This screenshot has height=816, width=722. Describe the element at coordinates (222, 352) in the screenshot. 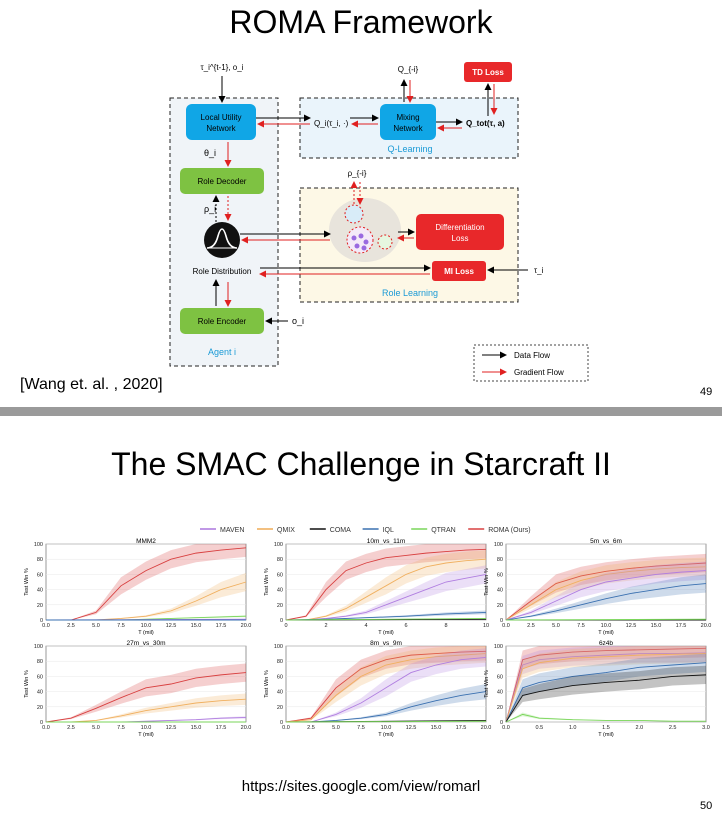

I see `agent-label: Agent i` at that location.